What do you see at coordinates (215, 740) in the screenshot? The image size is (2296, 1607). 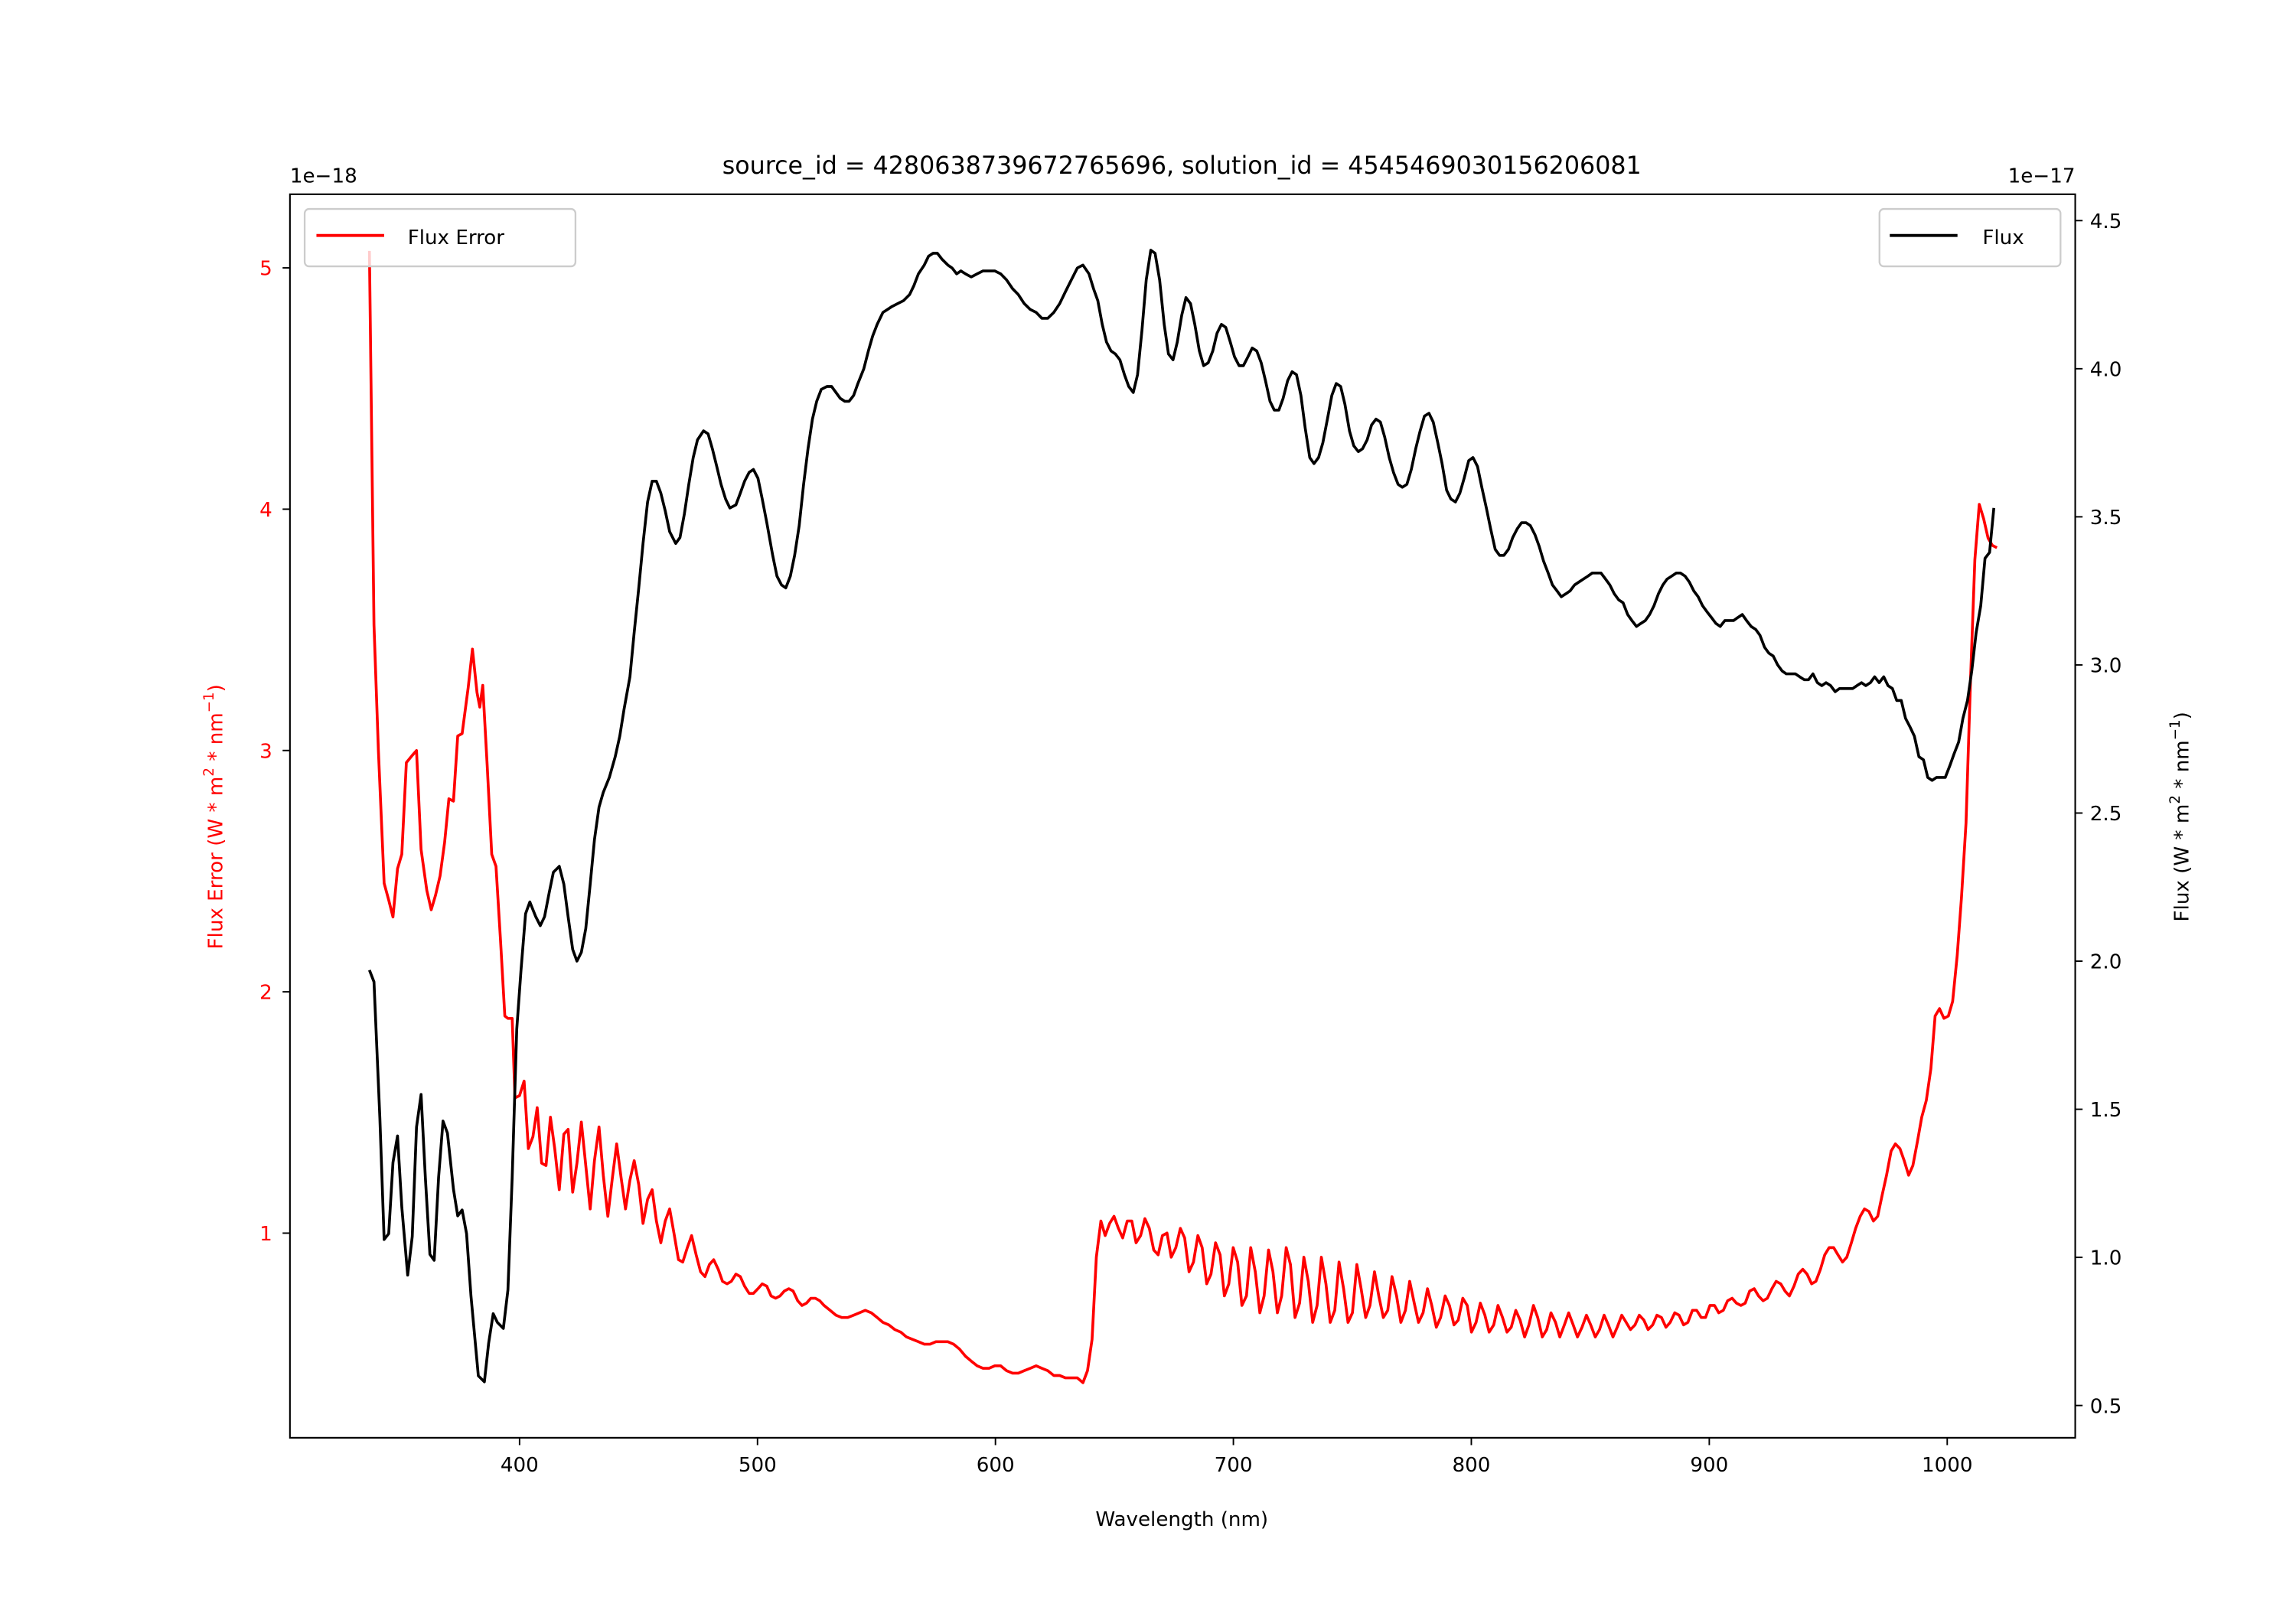 I see `left-label-mid: * nm` at bounding box center [215, 740].